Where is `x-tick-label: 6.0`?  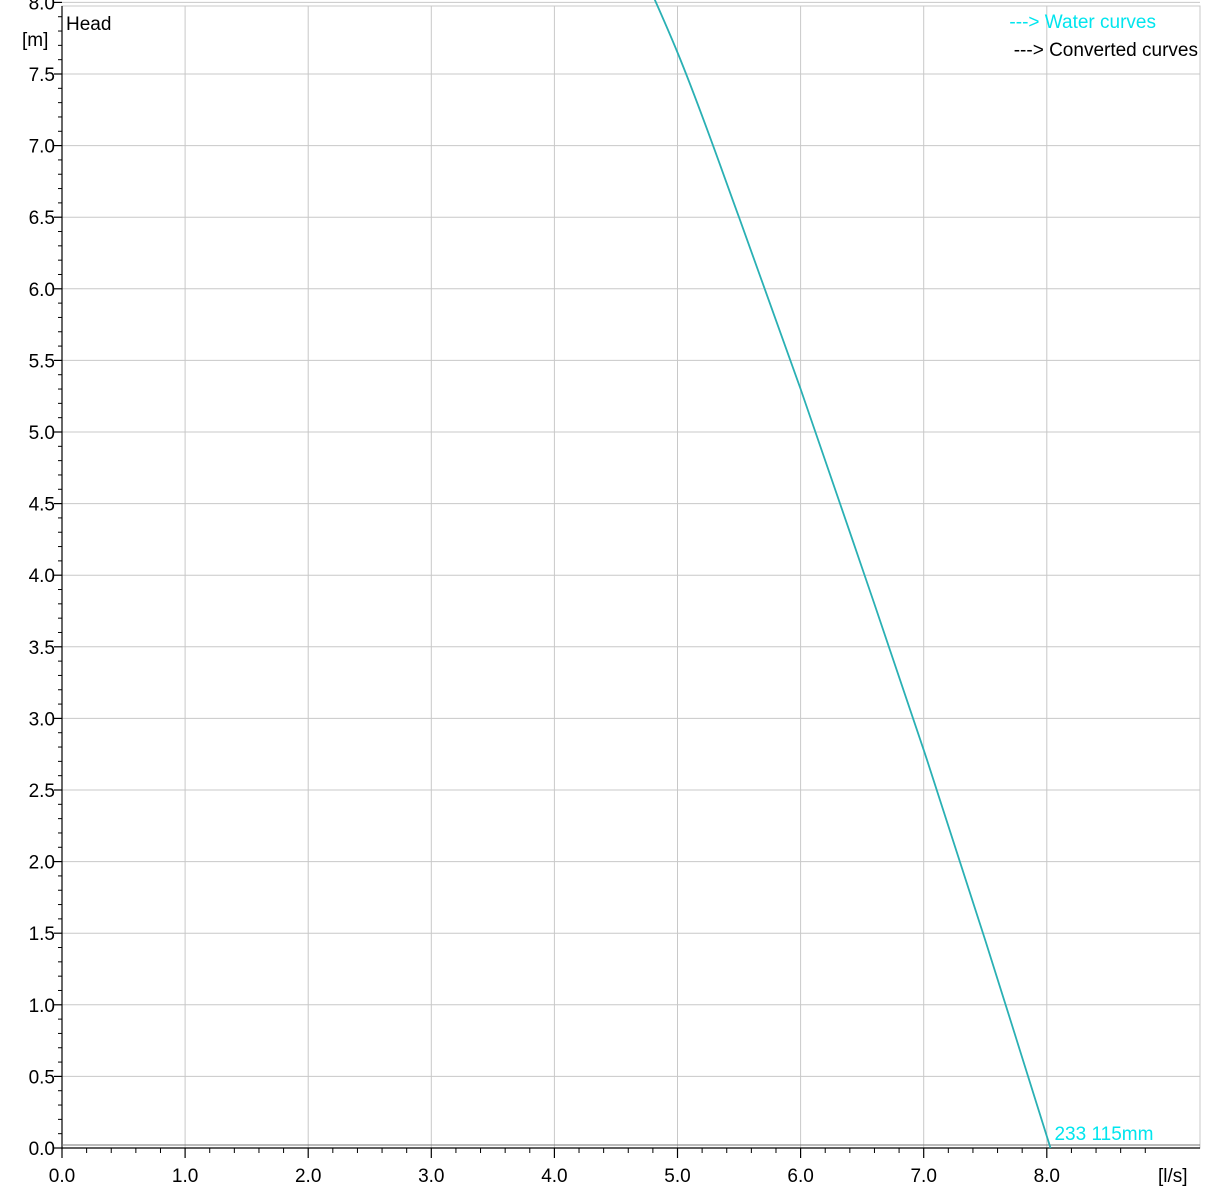 x-tick-label: 6.0 is located at coordinates (800, 1176).